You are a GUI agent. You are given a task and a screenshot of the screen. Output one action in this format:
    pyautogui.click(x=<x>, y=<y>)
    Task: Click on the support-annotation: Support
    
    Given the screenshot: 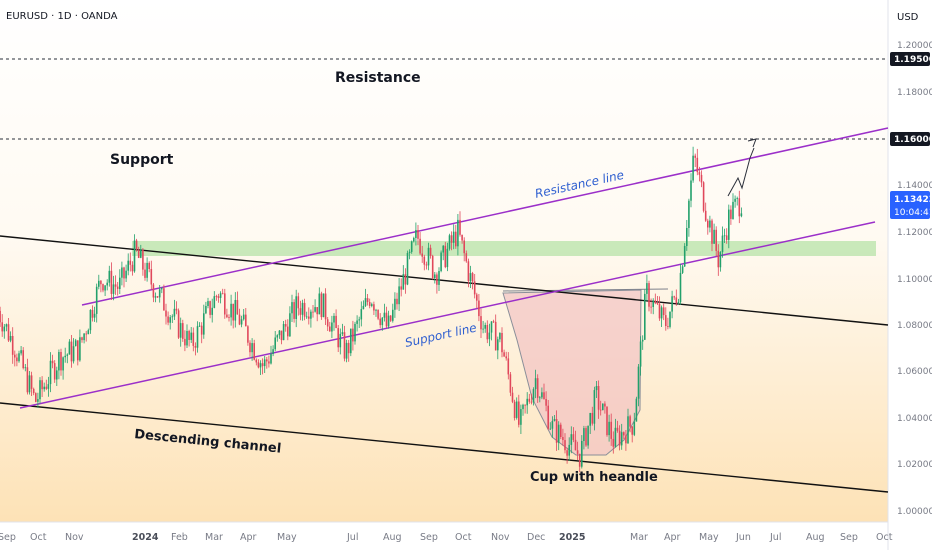 What is the action you would take?
    pyautogui.click(x=142, y=160)
    